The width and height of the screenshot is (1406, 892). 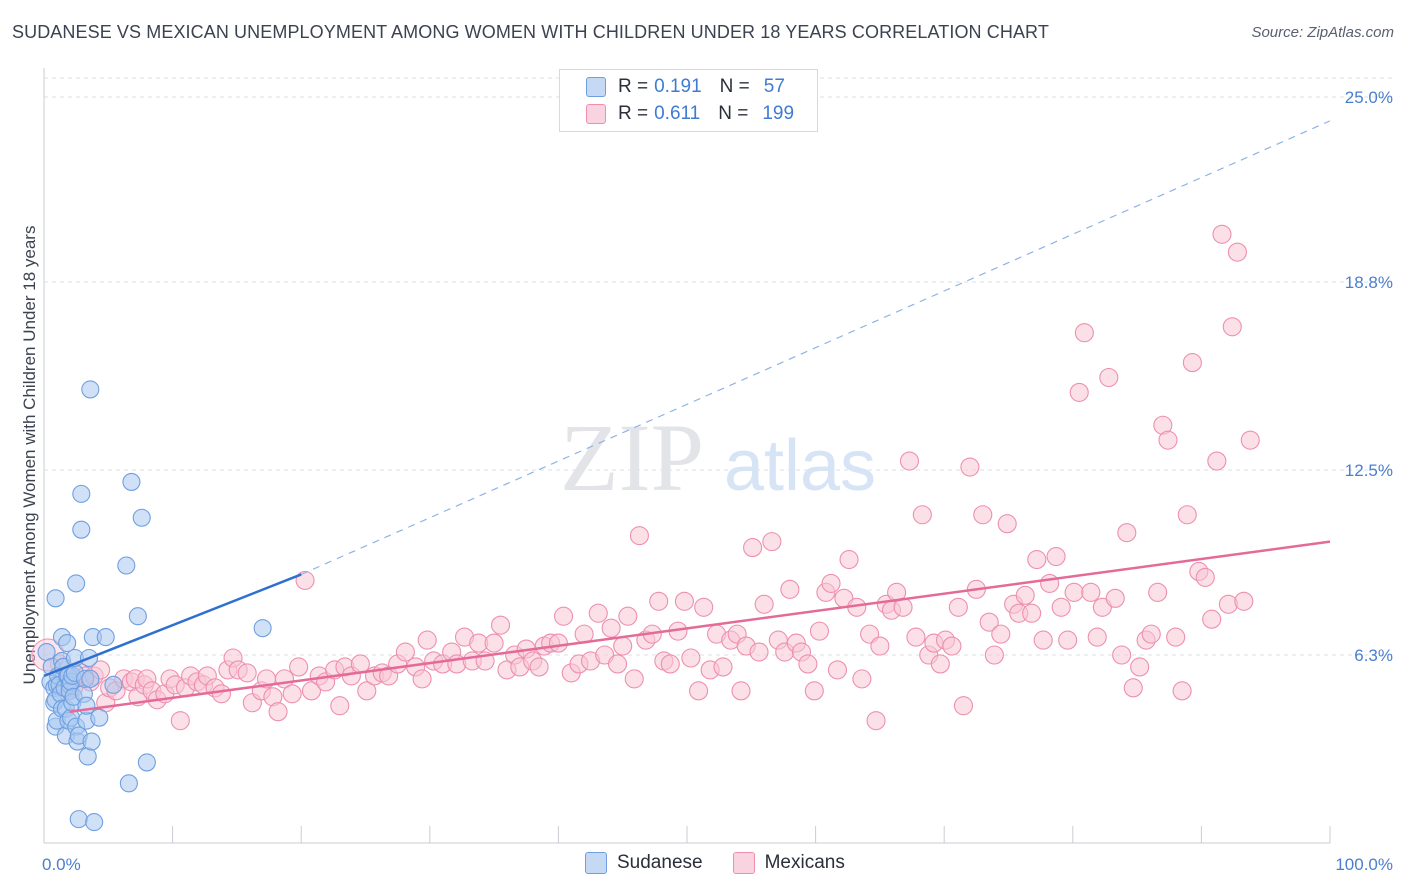 What do you see at coordinates (596, 87) in the screenshot?
I see `legend-swatch-sudanese` at bounding box center [596, 87].